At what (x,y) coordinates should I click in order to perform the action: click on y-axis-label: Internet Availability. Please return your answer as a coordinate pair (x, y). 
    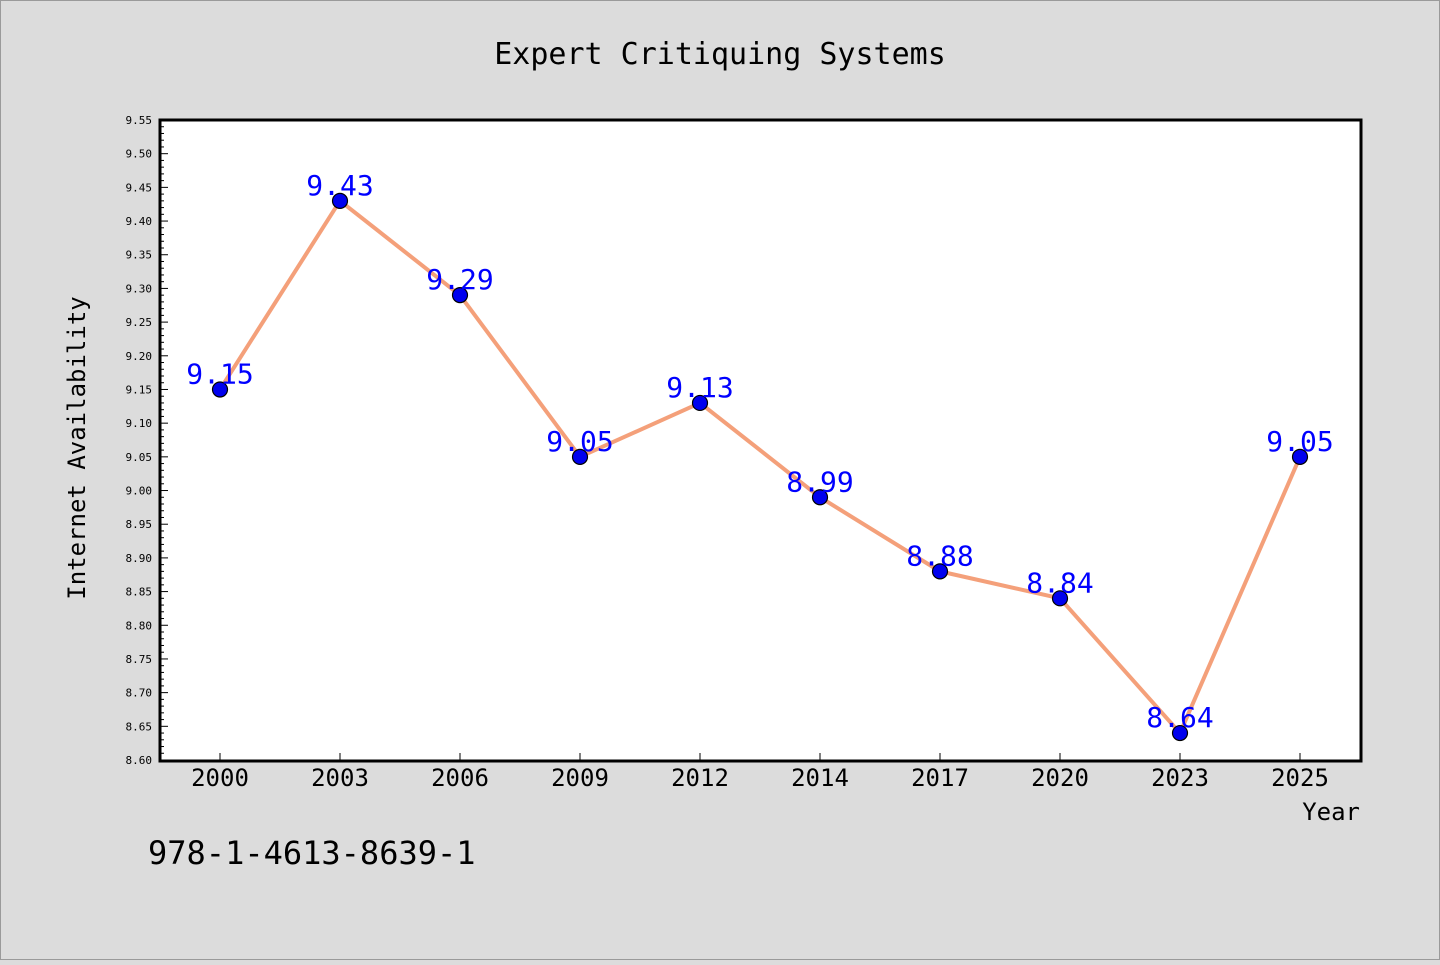
    Looking at the image, I should click on (77, 447).